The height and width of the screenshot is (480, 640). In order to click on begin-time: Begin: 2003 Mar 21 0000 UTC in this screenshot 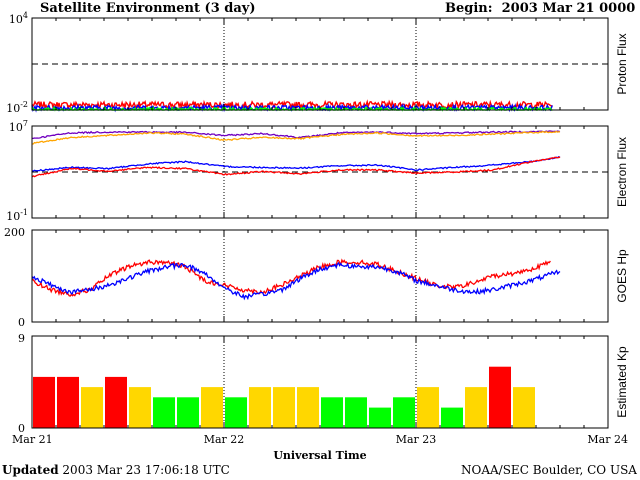, I will do `click(542, 9)`.